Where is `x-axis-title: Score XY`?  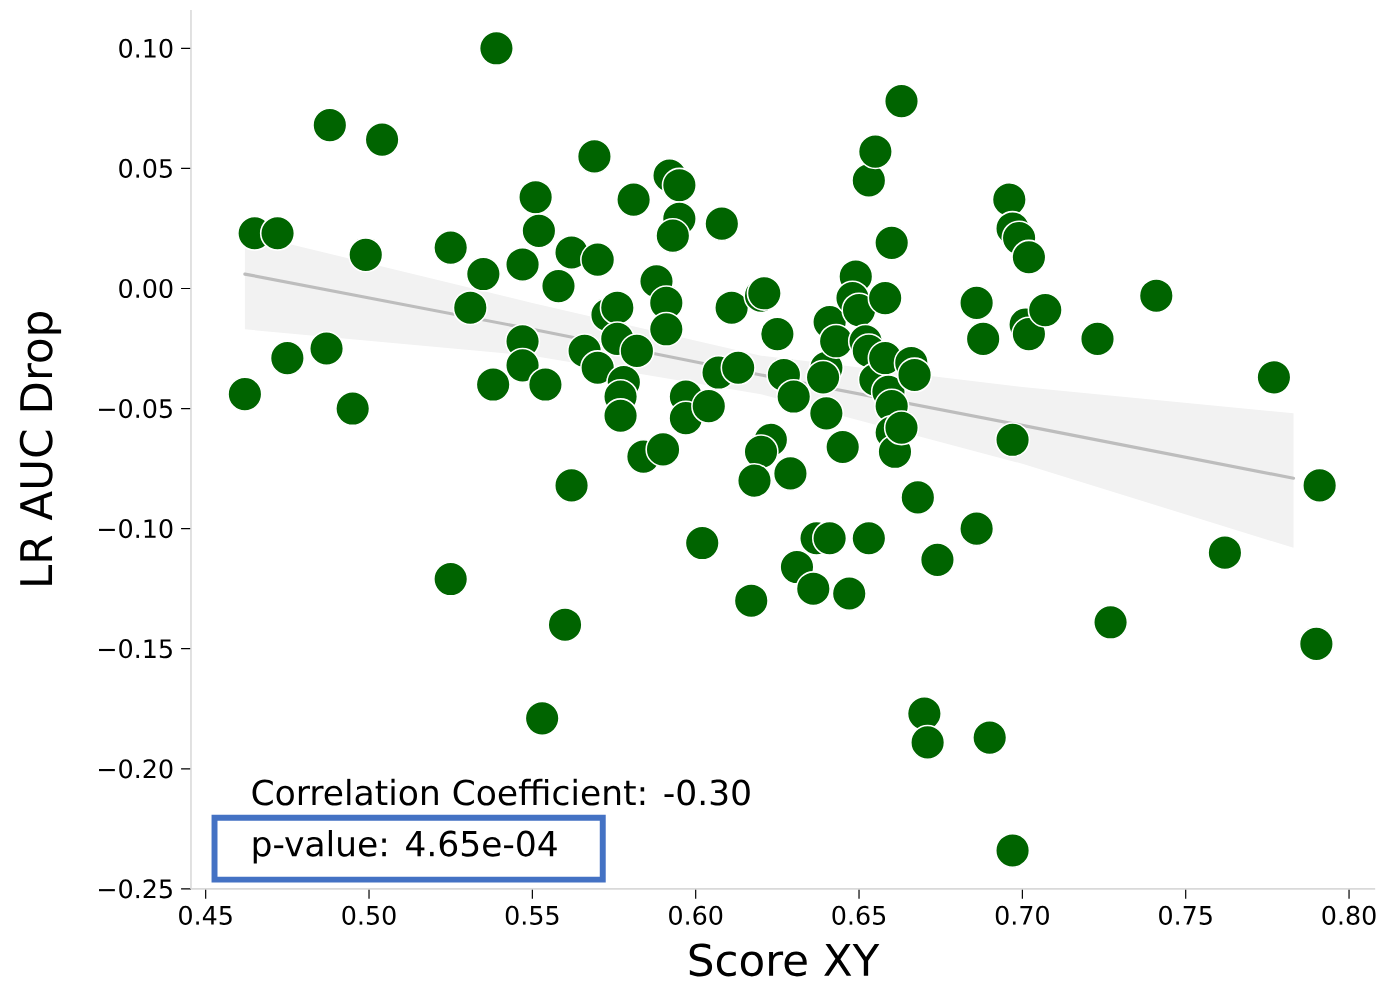
x-axis-title: Score XY is located at coordinates (784, 960).